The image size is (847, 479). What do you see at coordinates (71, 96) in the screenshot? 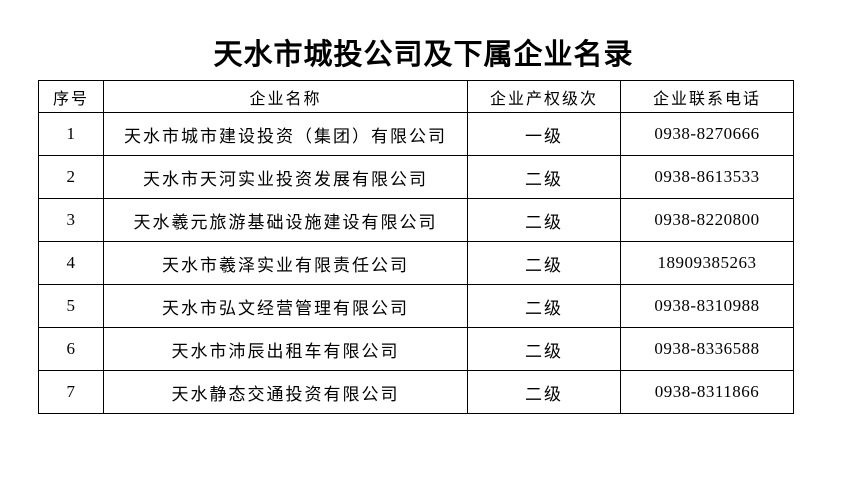
I see `column-header-serial-number: 序号` at bounding box center [71, 96].